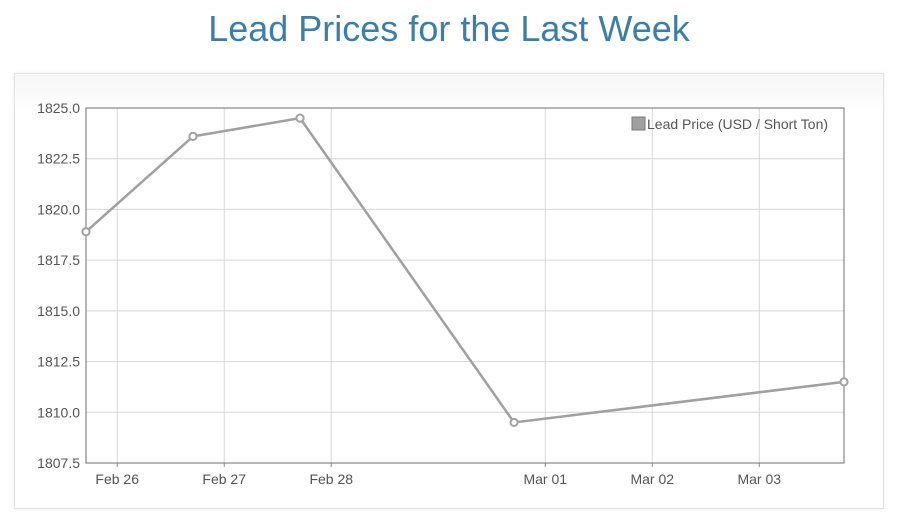 This screenshot has width=898, height=522. What do you see at coordinates (58, 159) in the screenshot?
I see `y-tick-label: 1822.5` at bounding box center [58, 159].